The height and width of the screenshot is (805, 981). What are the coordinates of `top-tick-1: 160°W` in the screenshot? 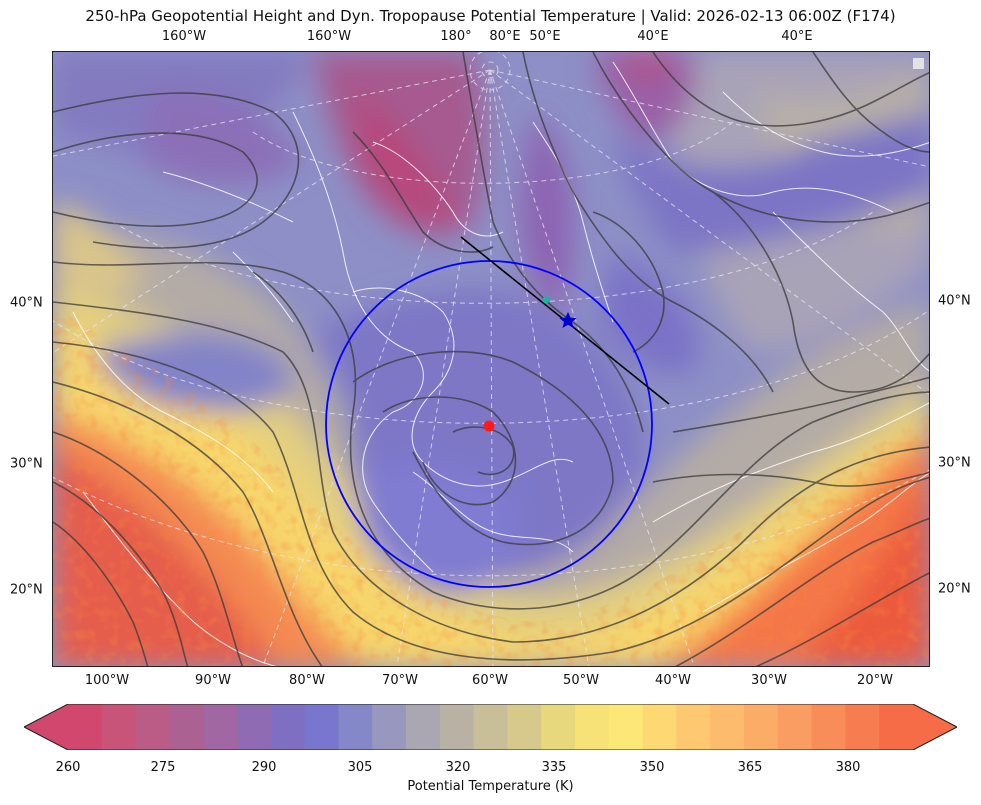 It's located at (184, 36).